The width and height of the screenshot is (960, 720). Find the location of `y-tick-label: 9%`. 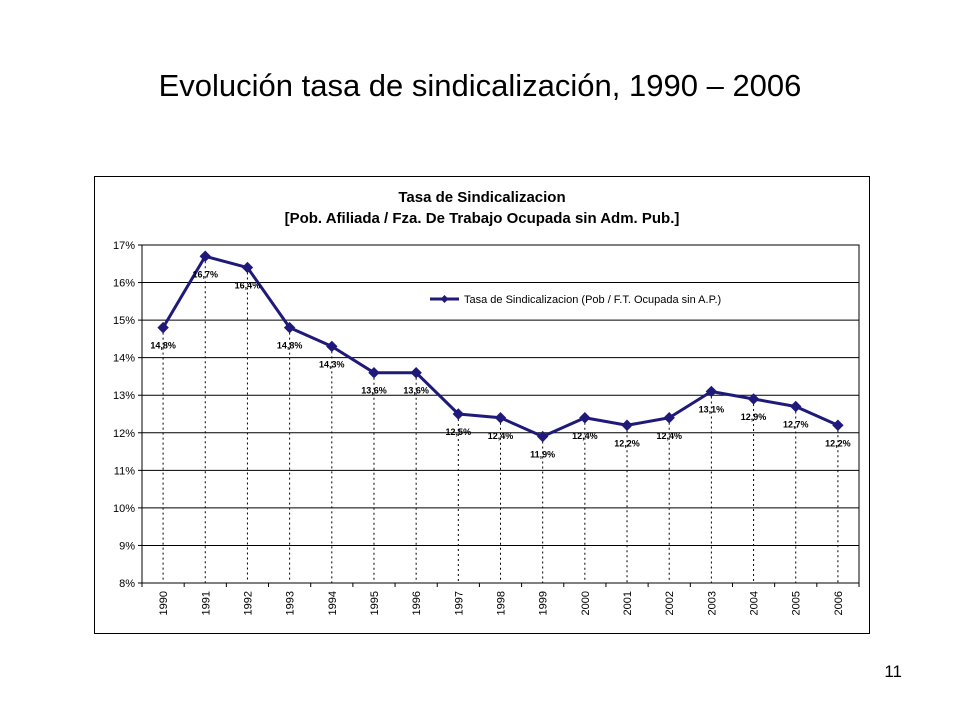

y-tick-label: 9% is located at coordinates (127, 546).